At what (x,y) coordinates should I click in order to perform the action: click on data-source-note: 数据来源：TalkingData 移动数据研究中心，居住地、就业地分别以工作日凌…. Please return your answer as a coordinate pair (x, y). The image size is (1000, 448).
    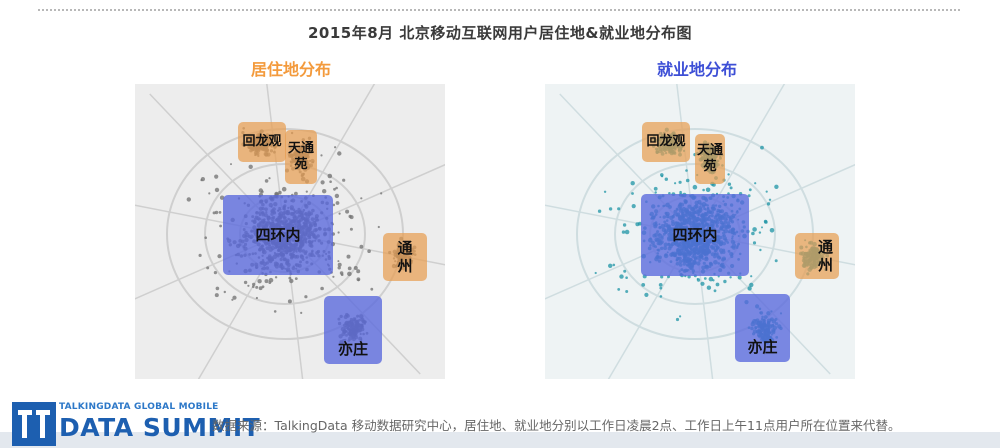
    Looking at the image, I should click on (556, 425).